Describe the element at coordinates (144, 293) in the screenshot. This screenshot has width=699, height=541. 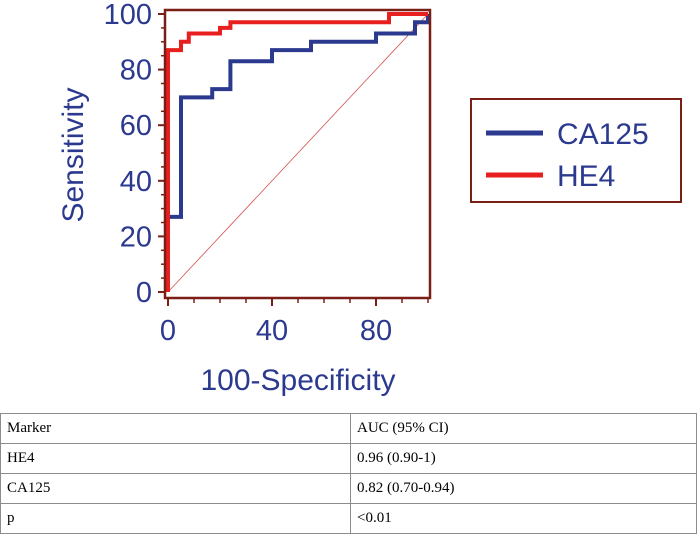
I see `y-tick-label: 0` at that location.